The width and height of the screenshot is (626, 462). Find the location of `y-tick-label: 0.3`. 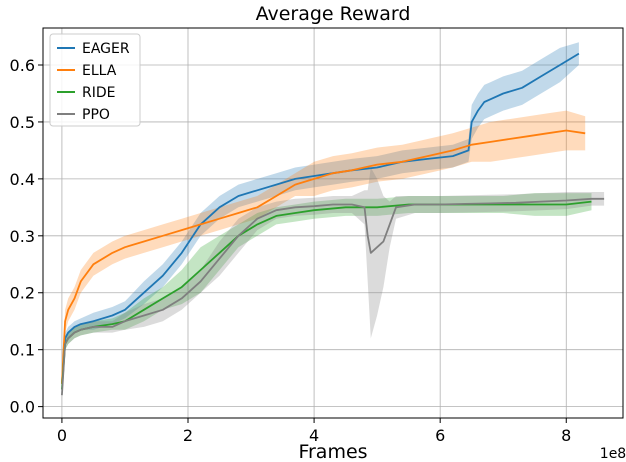

y-tick-label: 0.3 is located at coordinates (22, 236).